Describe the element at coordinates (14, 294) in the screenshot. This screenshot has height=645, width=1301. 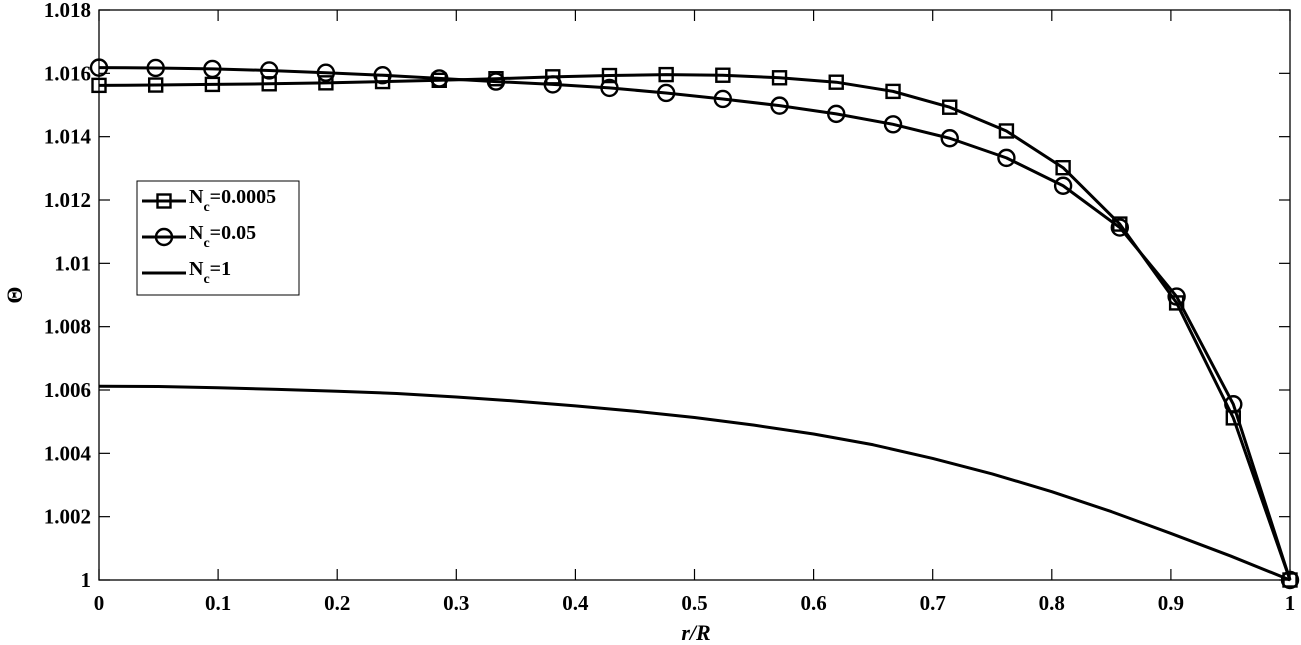
I see `y-axis-title: Θ` at that location.